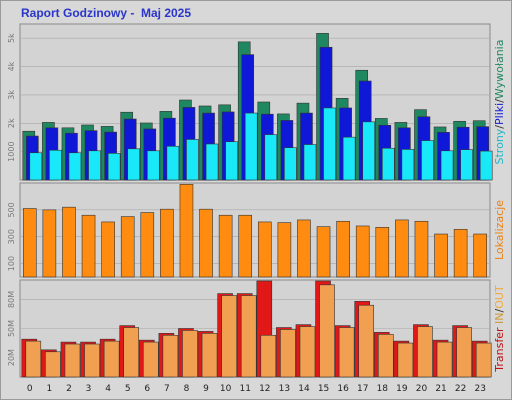  Describe the element at coordinates (284, 389) in the screenshot. I see `x-tick-label-13: 13` at that location.